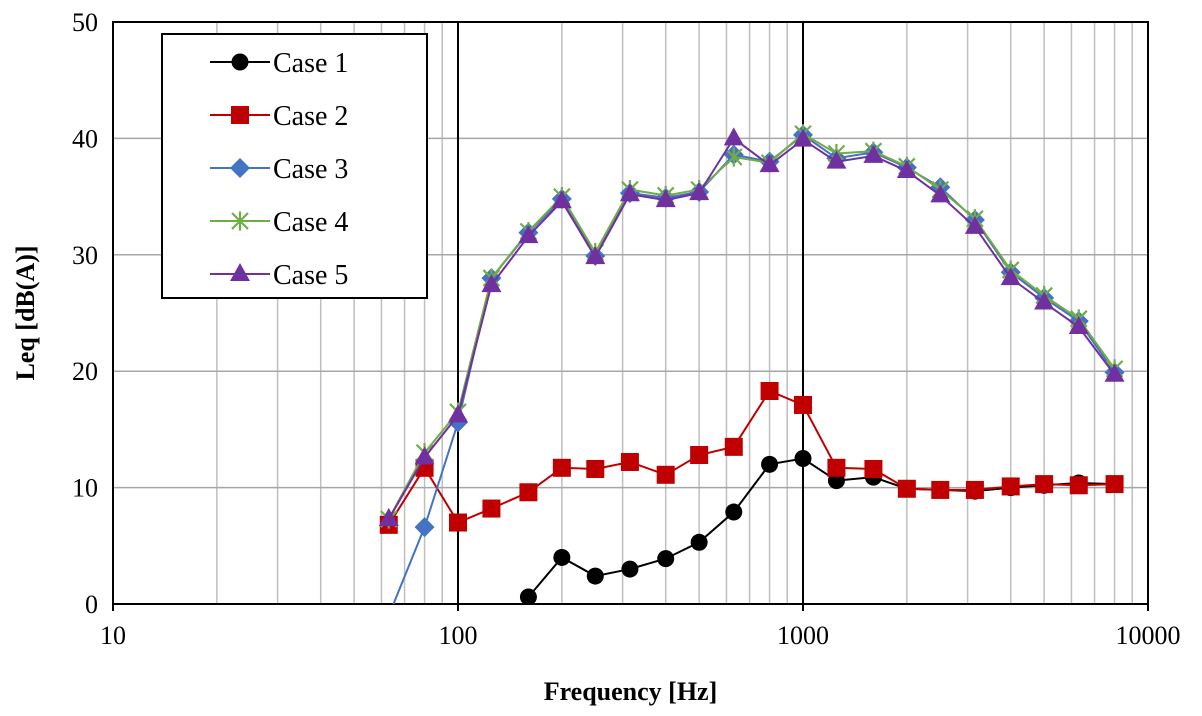 This screenshot has width=1202, height=716. I want to click on legend-item: Case 5, so click(279, 275).